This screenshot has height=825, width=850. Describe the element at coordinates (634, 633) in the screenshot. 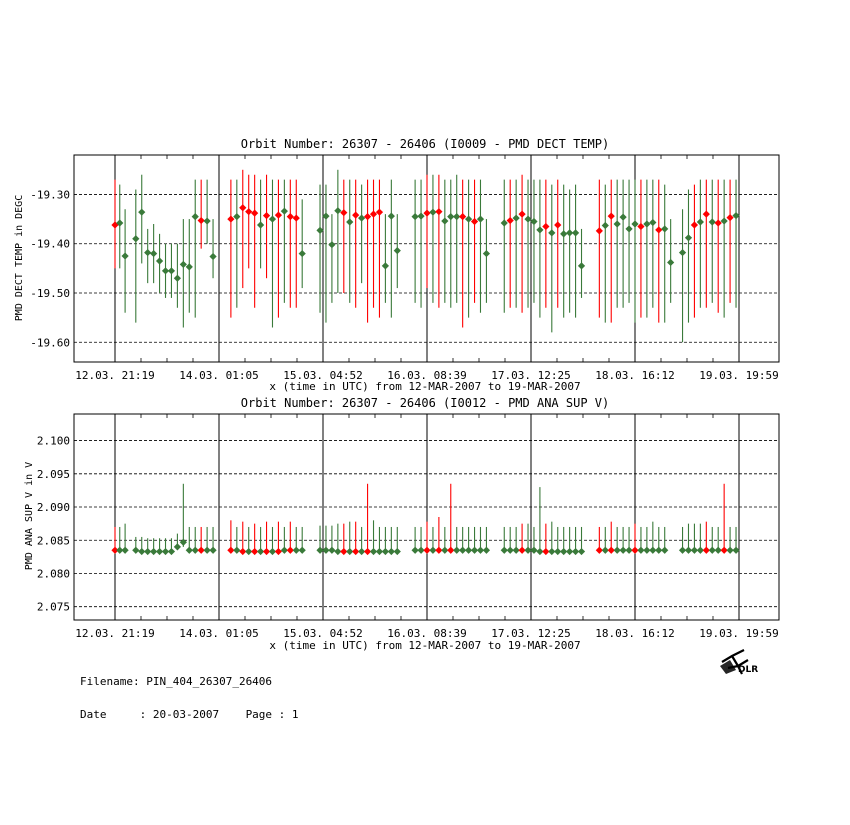

I see `x-tick-label: 18.03. 16:12` at that location.